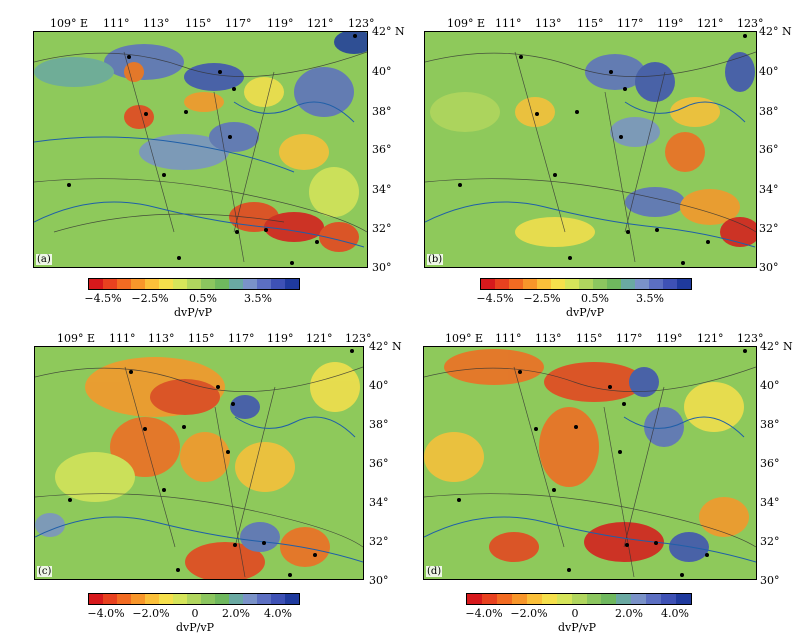 This screenshot has width=811, height=638. What do you see at coordinates (44, 259) in the screenshot?
I see `panel-label: (a)` at bounding box center [44, 259].